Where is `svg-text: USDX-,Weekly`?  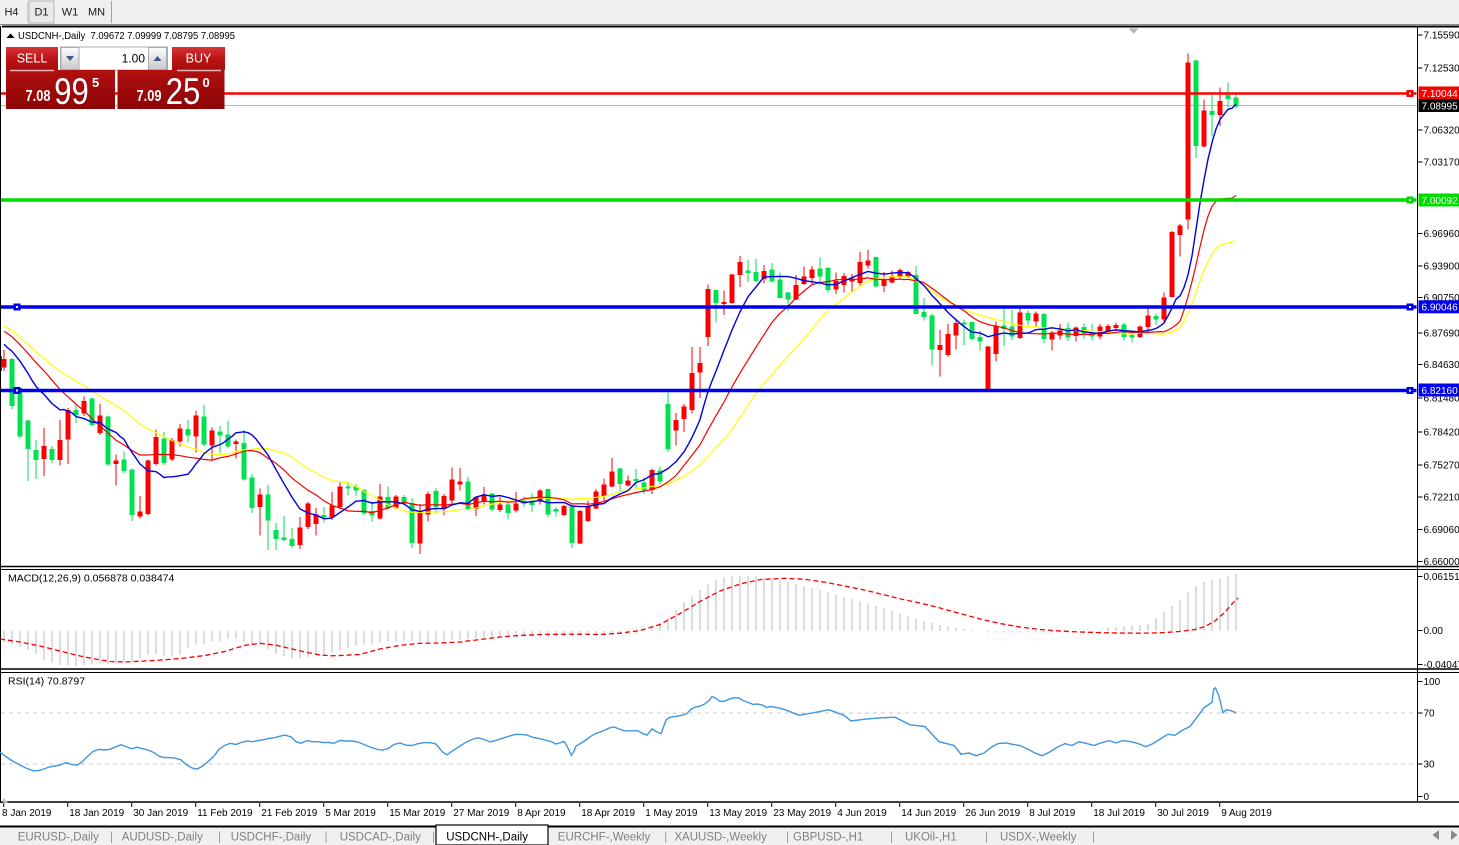
svg-text: USDX-,Weekly is located at coordinates (1038, 838).